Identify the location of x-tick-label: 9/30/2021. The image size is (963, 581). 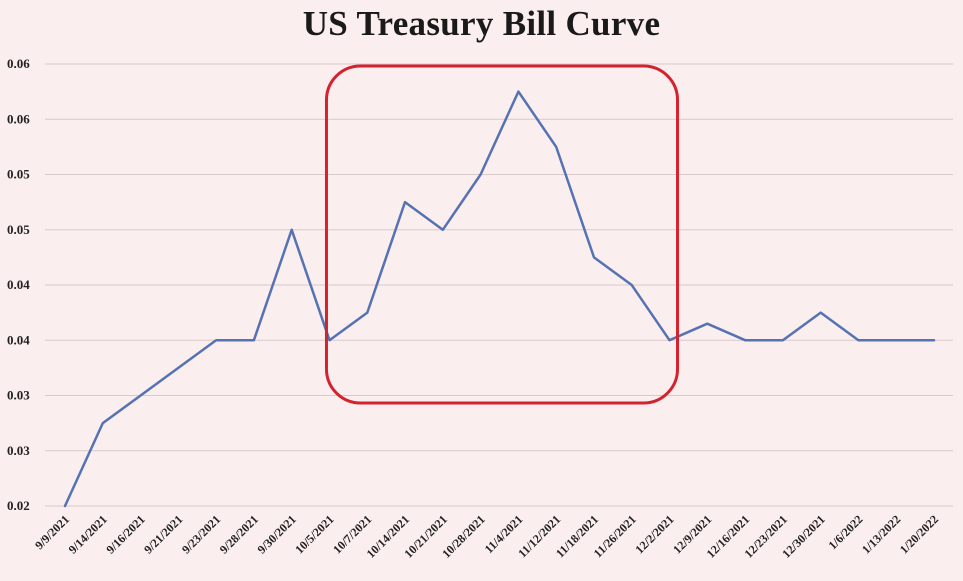
(277, 534).